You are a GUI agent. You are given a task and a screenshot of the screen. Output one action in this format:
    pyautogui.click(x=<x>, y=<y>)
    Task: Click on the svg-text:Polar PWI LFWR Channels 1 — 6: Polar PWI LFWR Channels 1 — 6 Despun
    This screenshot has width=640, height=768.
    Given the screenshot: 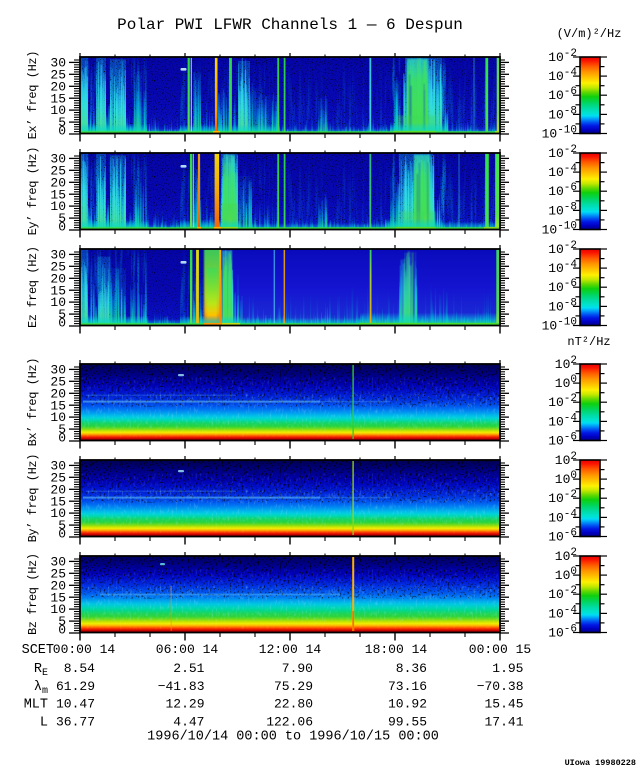 What is the action you would take?
    pyautogui.click(x=290, y=25)
    